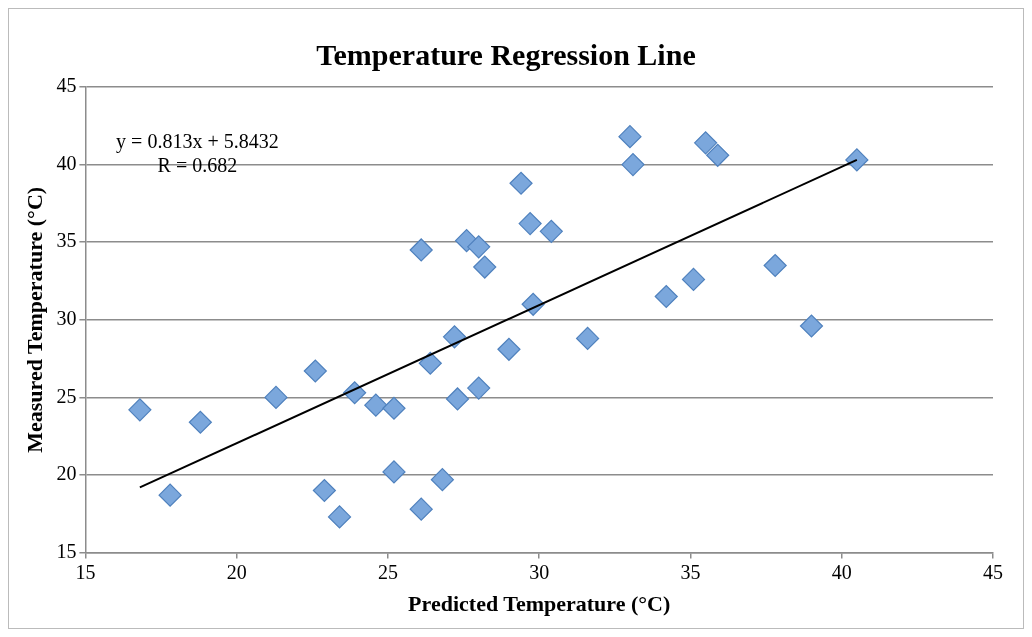 This screenshot has height=637, width=1032. I want to click on y-tick-label: 15, so click(66, 550).